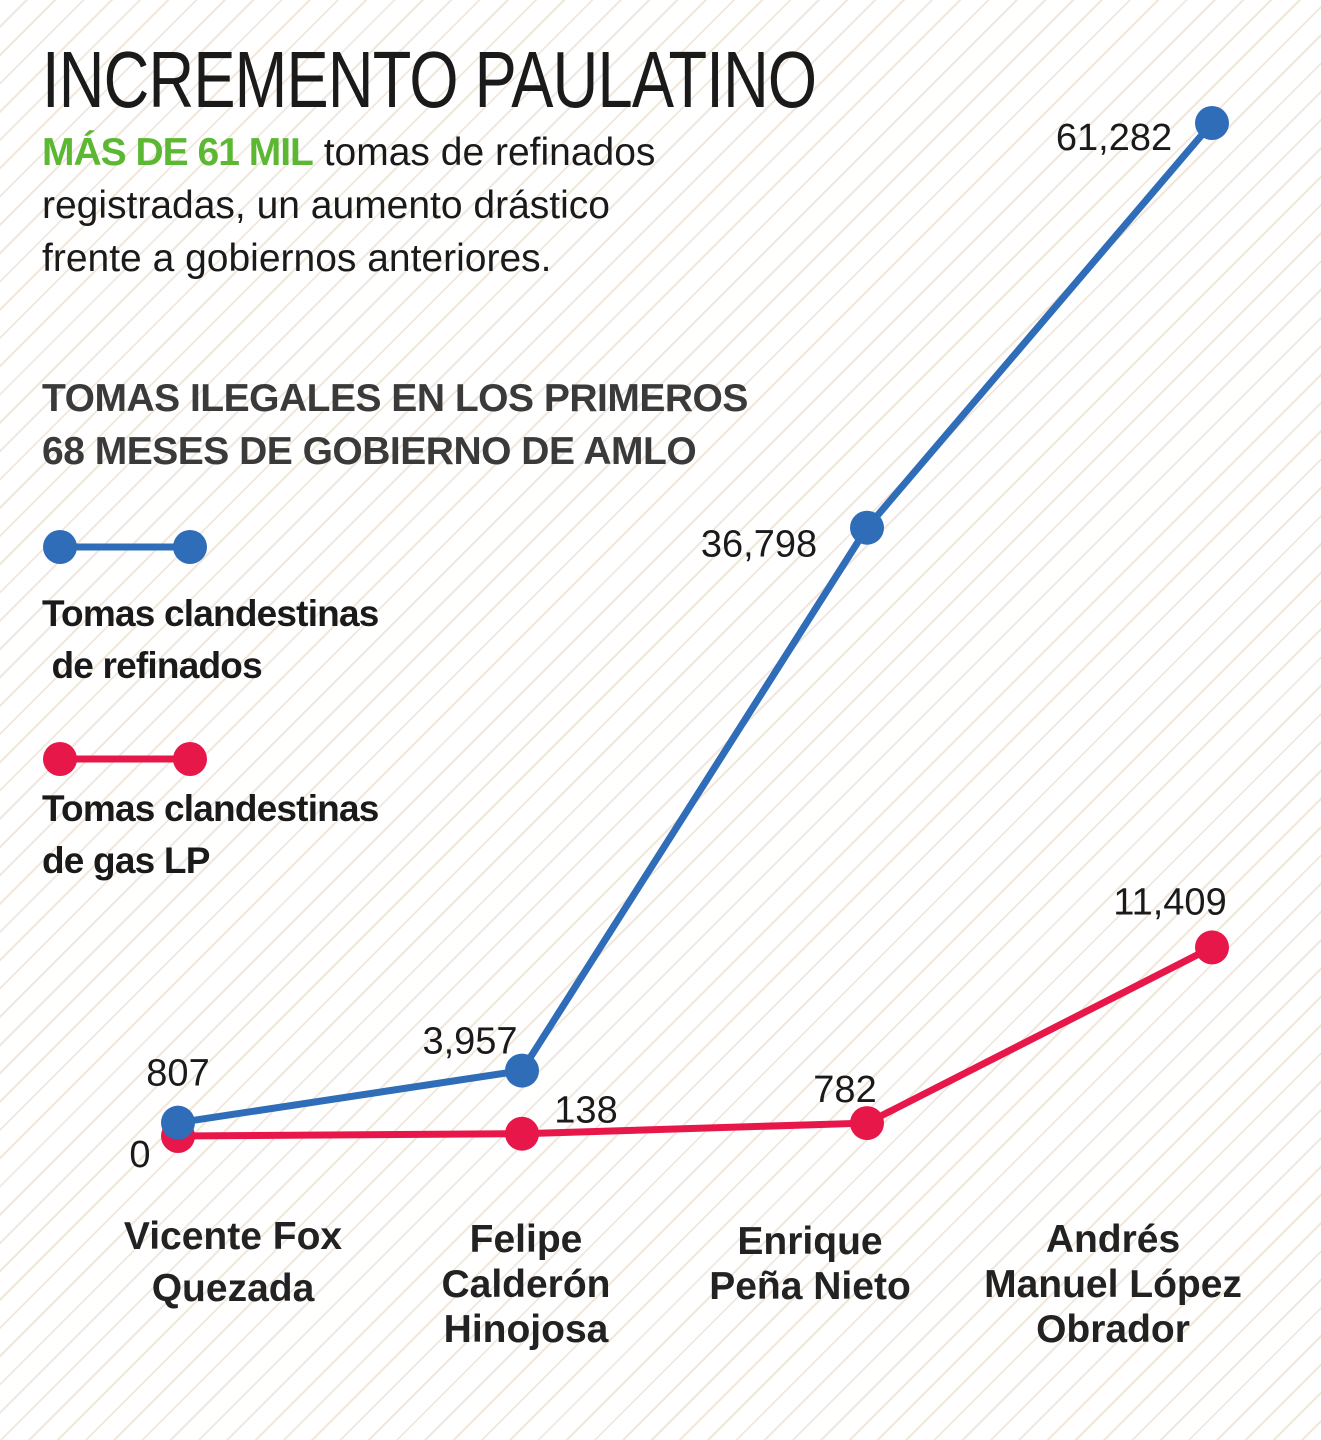 The height and width of the screenshot is (1440, 1321). I want to click on gas-lp-value-label-2: 782, so click(844, 1090).